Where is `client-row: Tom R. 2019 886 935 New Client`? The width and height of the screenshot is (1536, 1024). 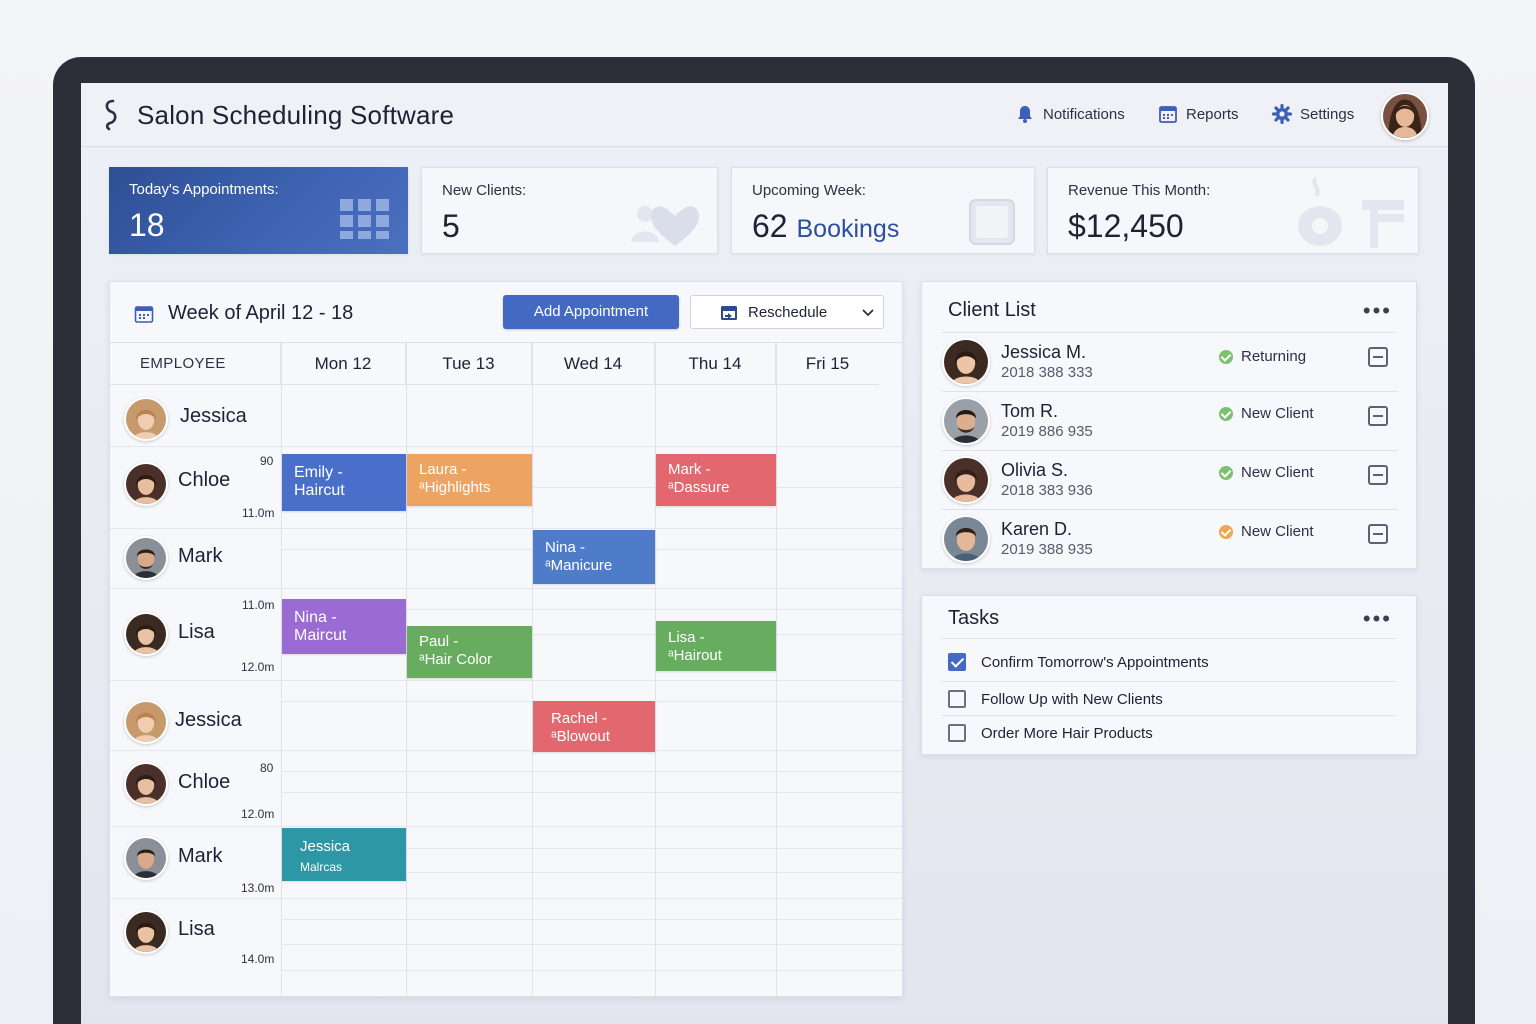 client-row: Tom R. 2019 886 935 New Client is located at coordinates (1170, 421).